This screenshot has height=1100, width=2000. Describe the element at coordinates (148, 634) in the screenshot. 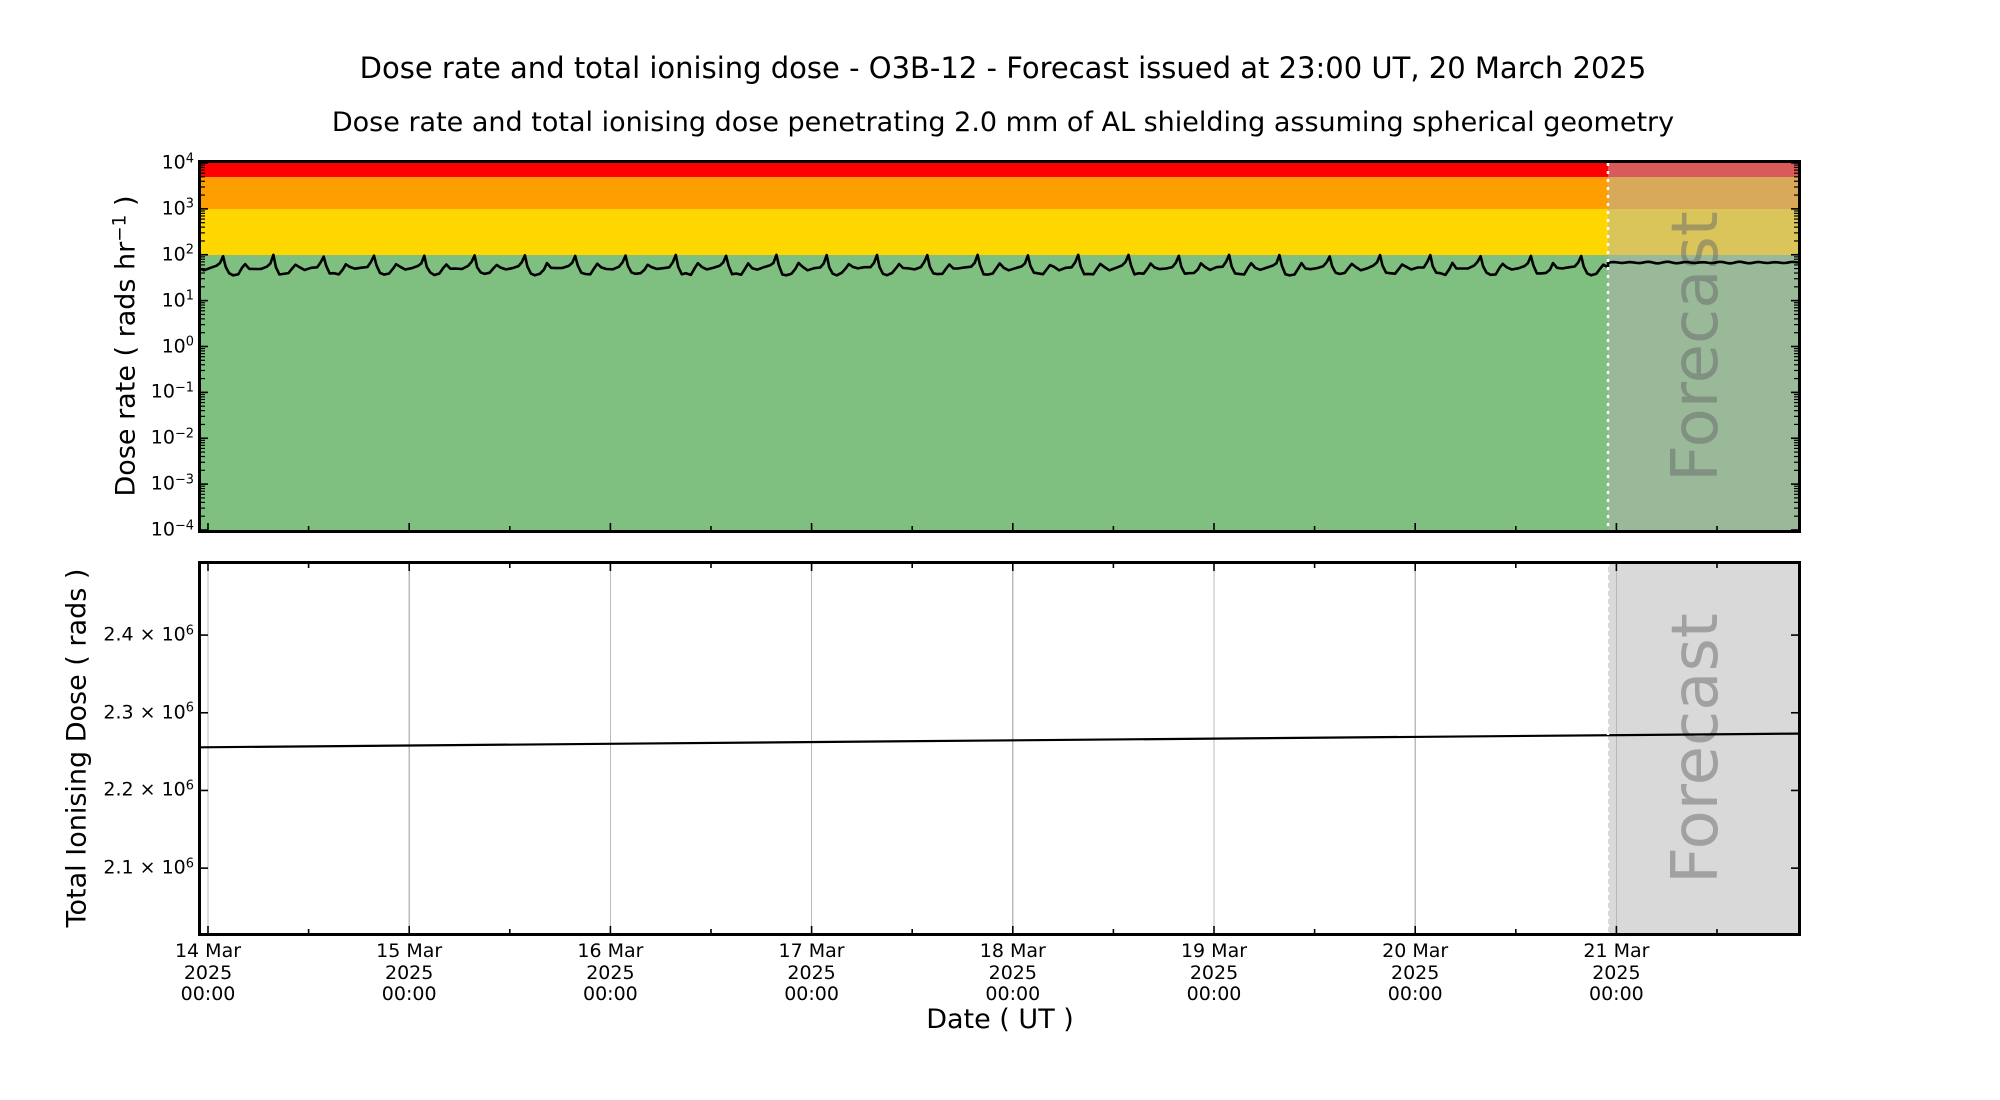

I see `total-dose-y-tick-label: 2.4 × 106` at that location.